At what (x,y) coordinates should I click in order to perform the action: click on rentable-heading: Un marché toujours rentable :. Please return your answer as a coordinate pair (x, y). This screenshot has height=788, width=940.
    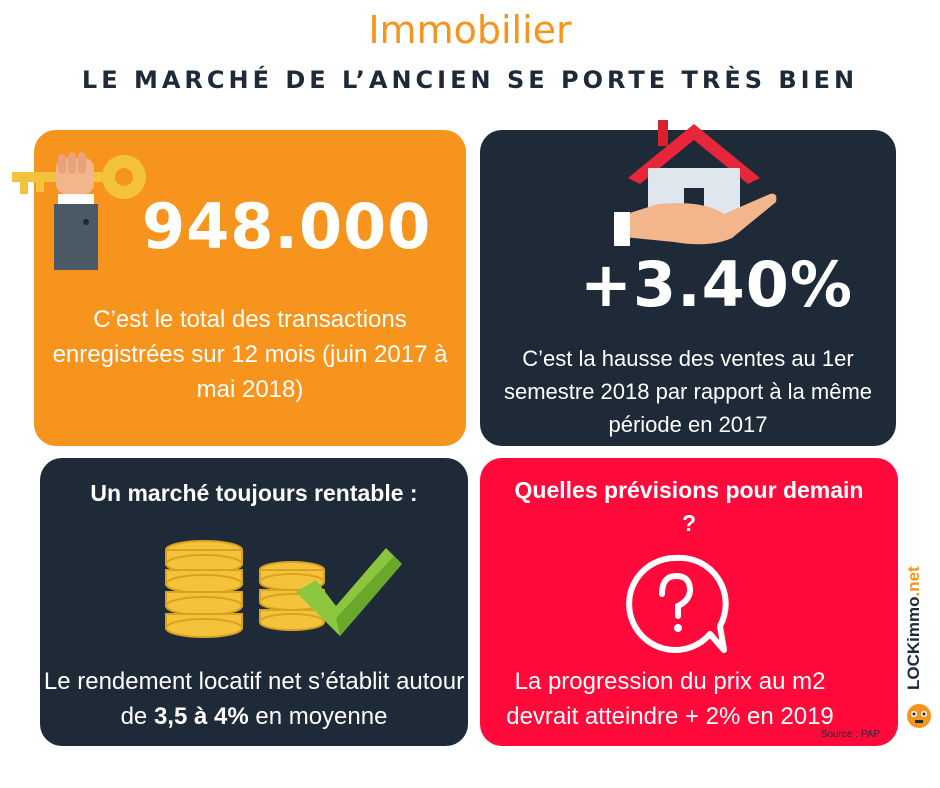
    Looking at the image, I should click on (254, 493).